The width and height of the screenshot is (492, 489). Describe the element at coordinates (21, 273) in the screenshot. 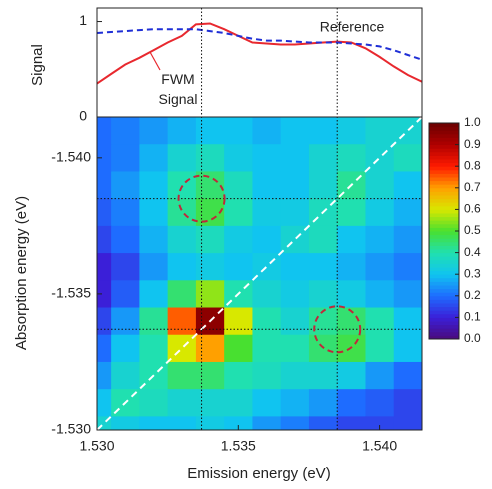

I see `y-axis-label: Absorption energy (eV)` at that location.